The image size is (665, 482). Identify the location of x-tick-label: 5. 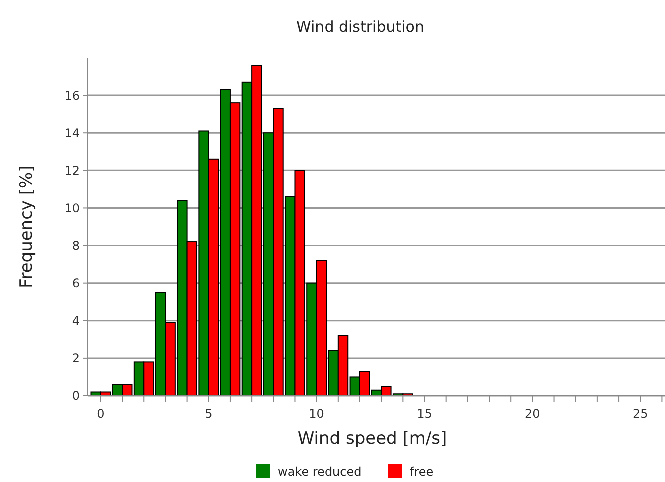
(209, 414).